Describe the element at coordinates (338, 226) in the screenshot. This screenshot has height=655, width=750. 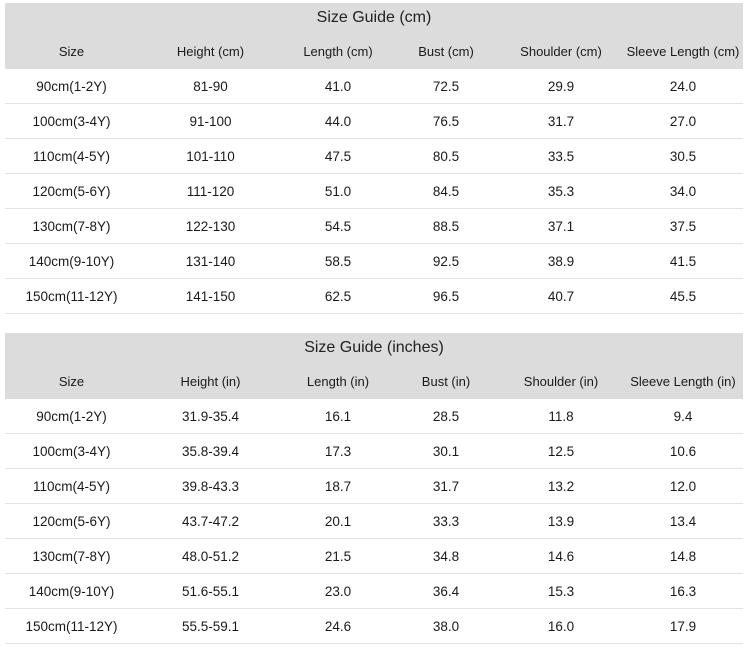
I see `value-cell: 54.5` at that location.